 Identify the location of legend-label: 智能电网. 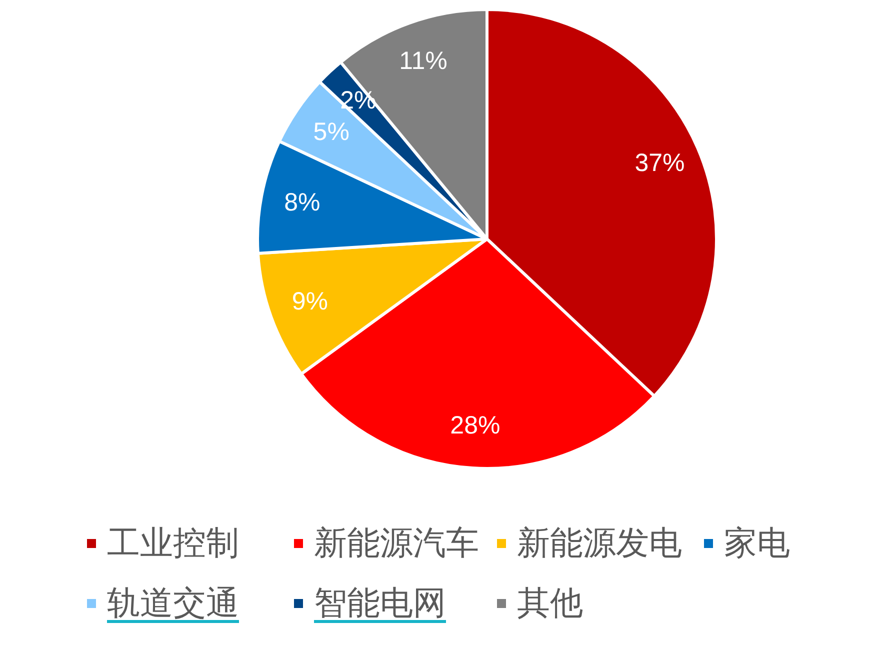
(380, 603).